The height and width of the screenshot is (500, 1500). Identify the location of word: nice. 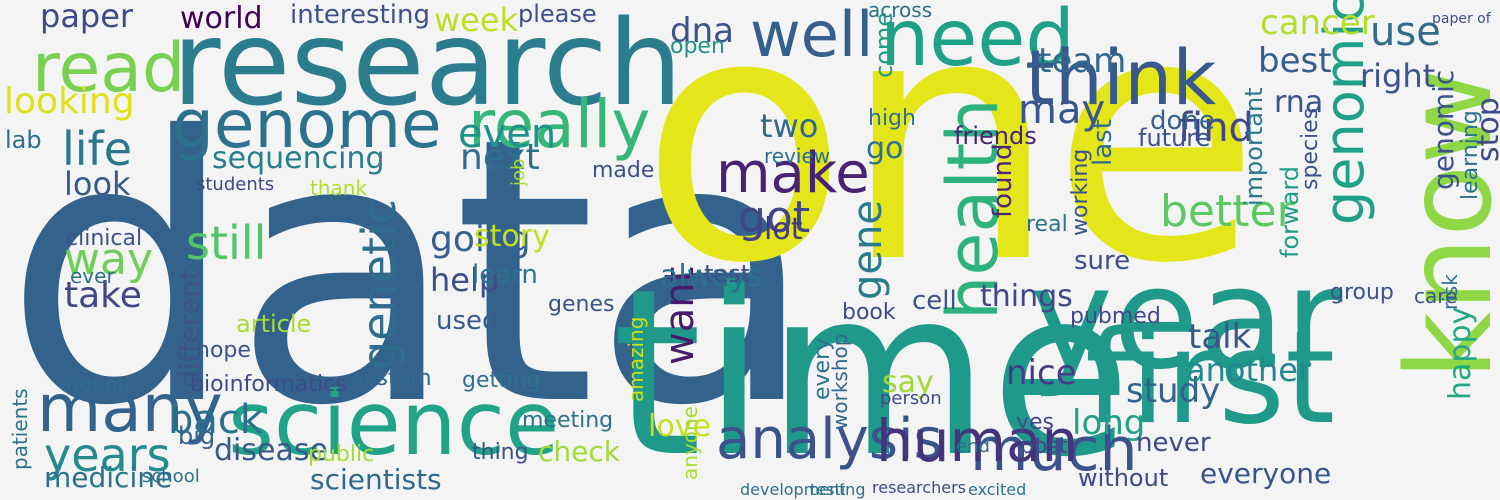
(1041, 373).